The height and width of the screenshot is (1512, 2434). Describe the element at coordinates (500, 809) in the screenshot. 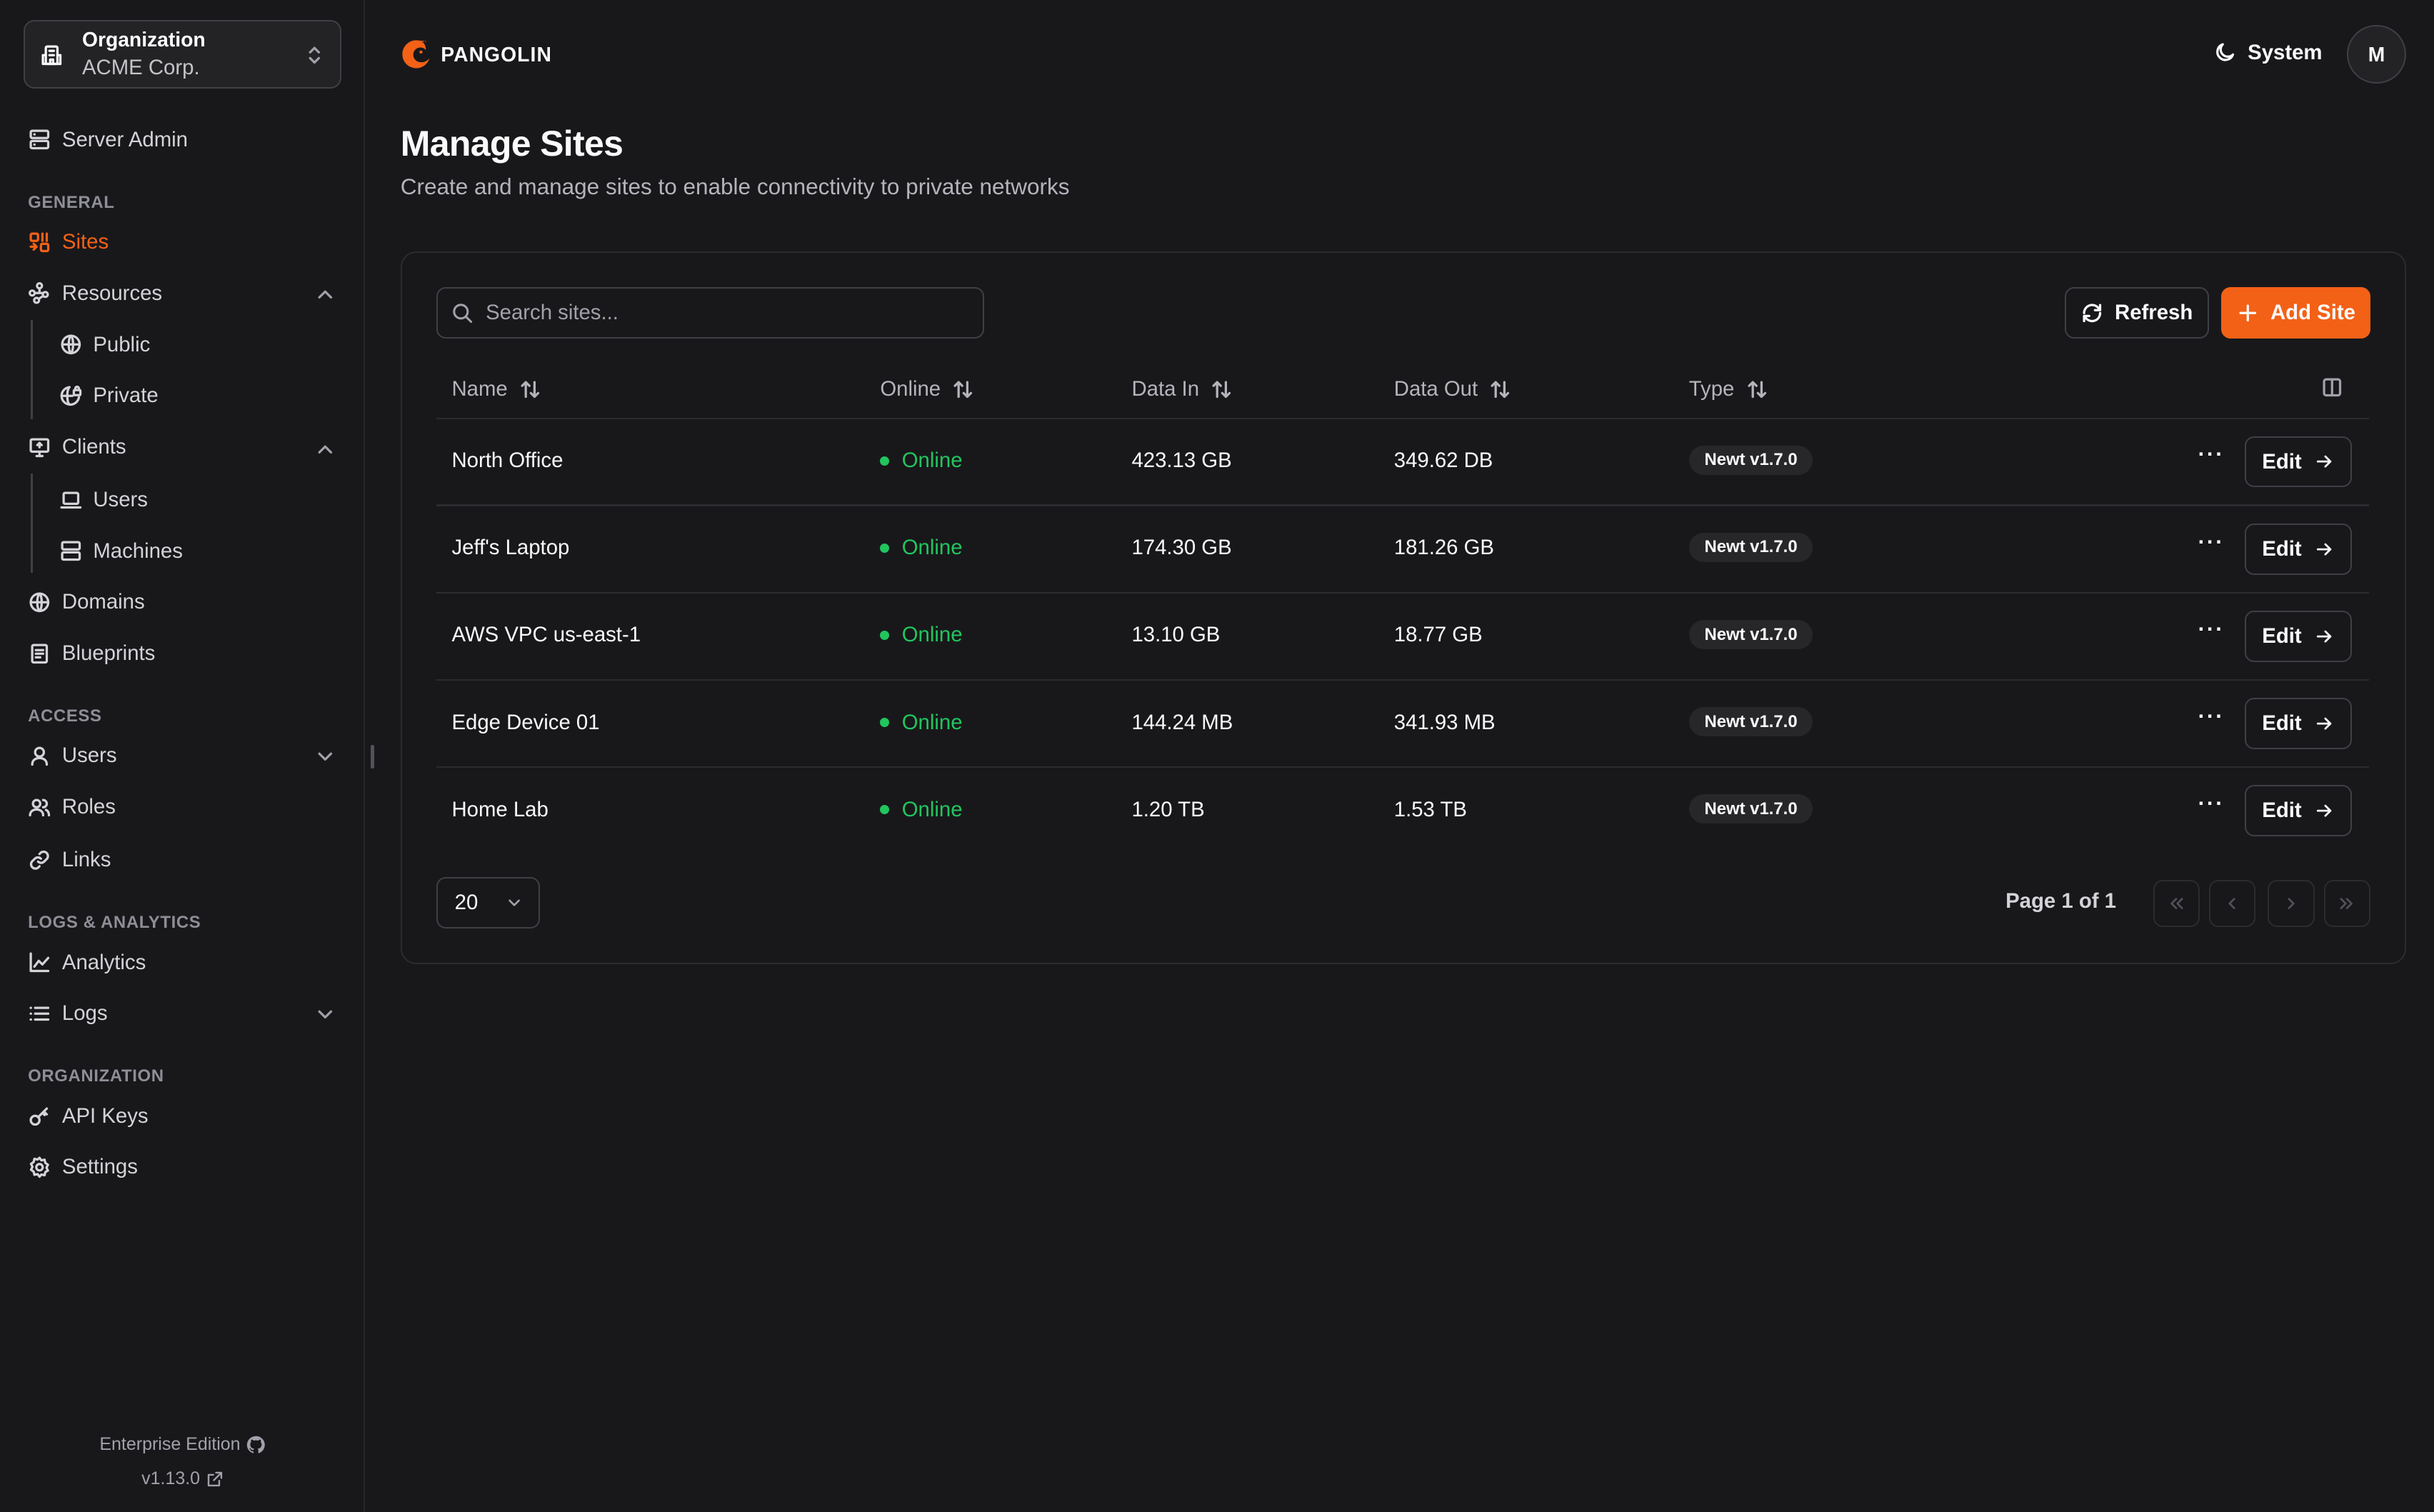

I see `site-name: Home Lab` at that location.